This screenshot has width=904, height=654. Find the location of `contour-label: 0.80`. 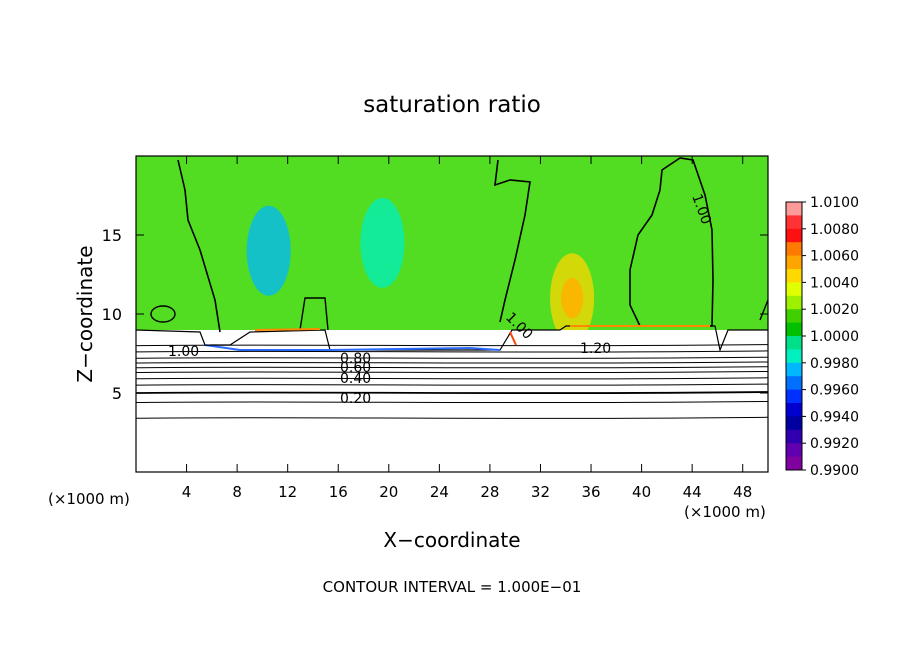

contour-label: 0.80 is located at coordinates (355, 359).